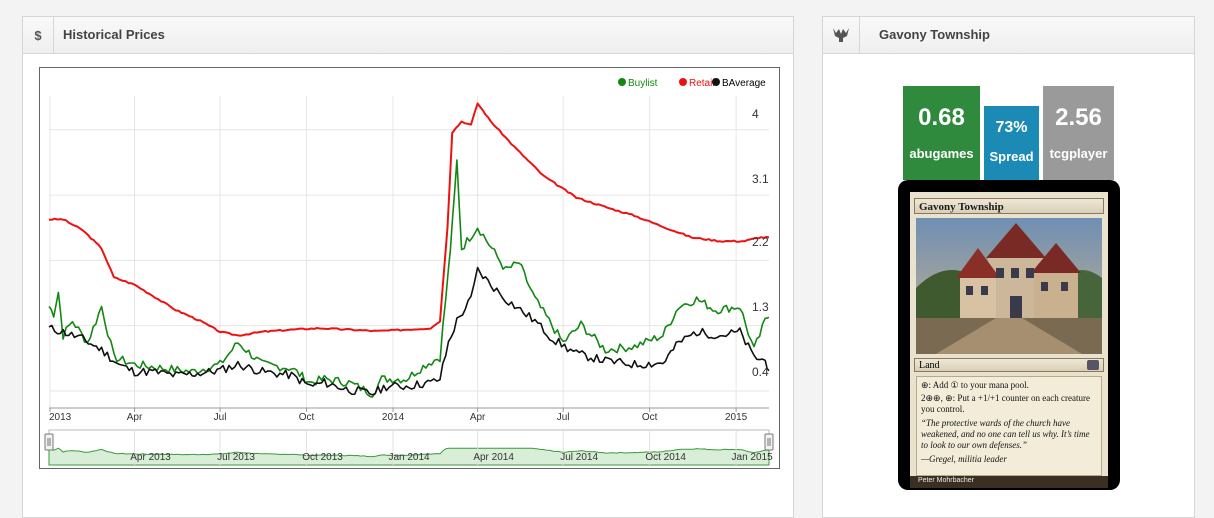  What do you see at coordinates (1008, 35) in the screenshot?
I see `panel-header: Gavony Township` at bounding box center [1008, 35].